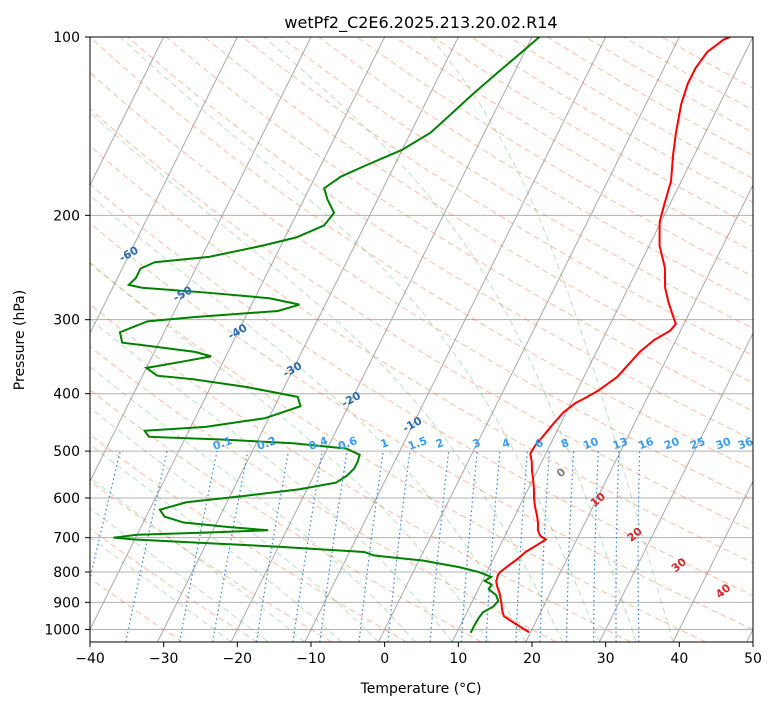  I want to click on mixing-ratio-label: 13, so click(620, 443).